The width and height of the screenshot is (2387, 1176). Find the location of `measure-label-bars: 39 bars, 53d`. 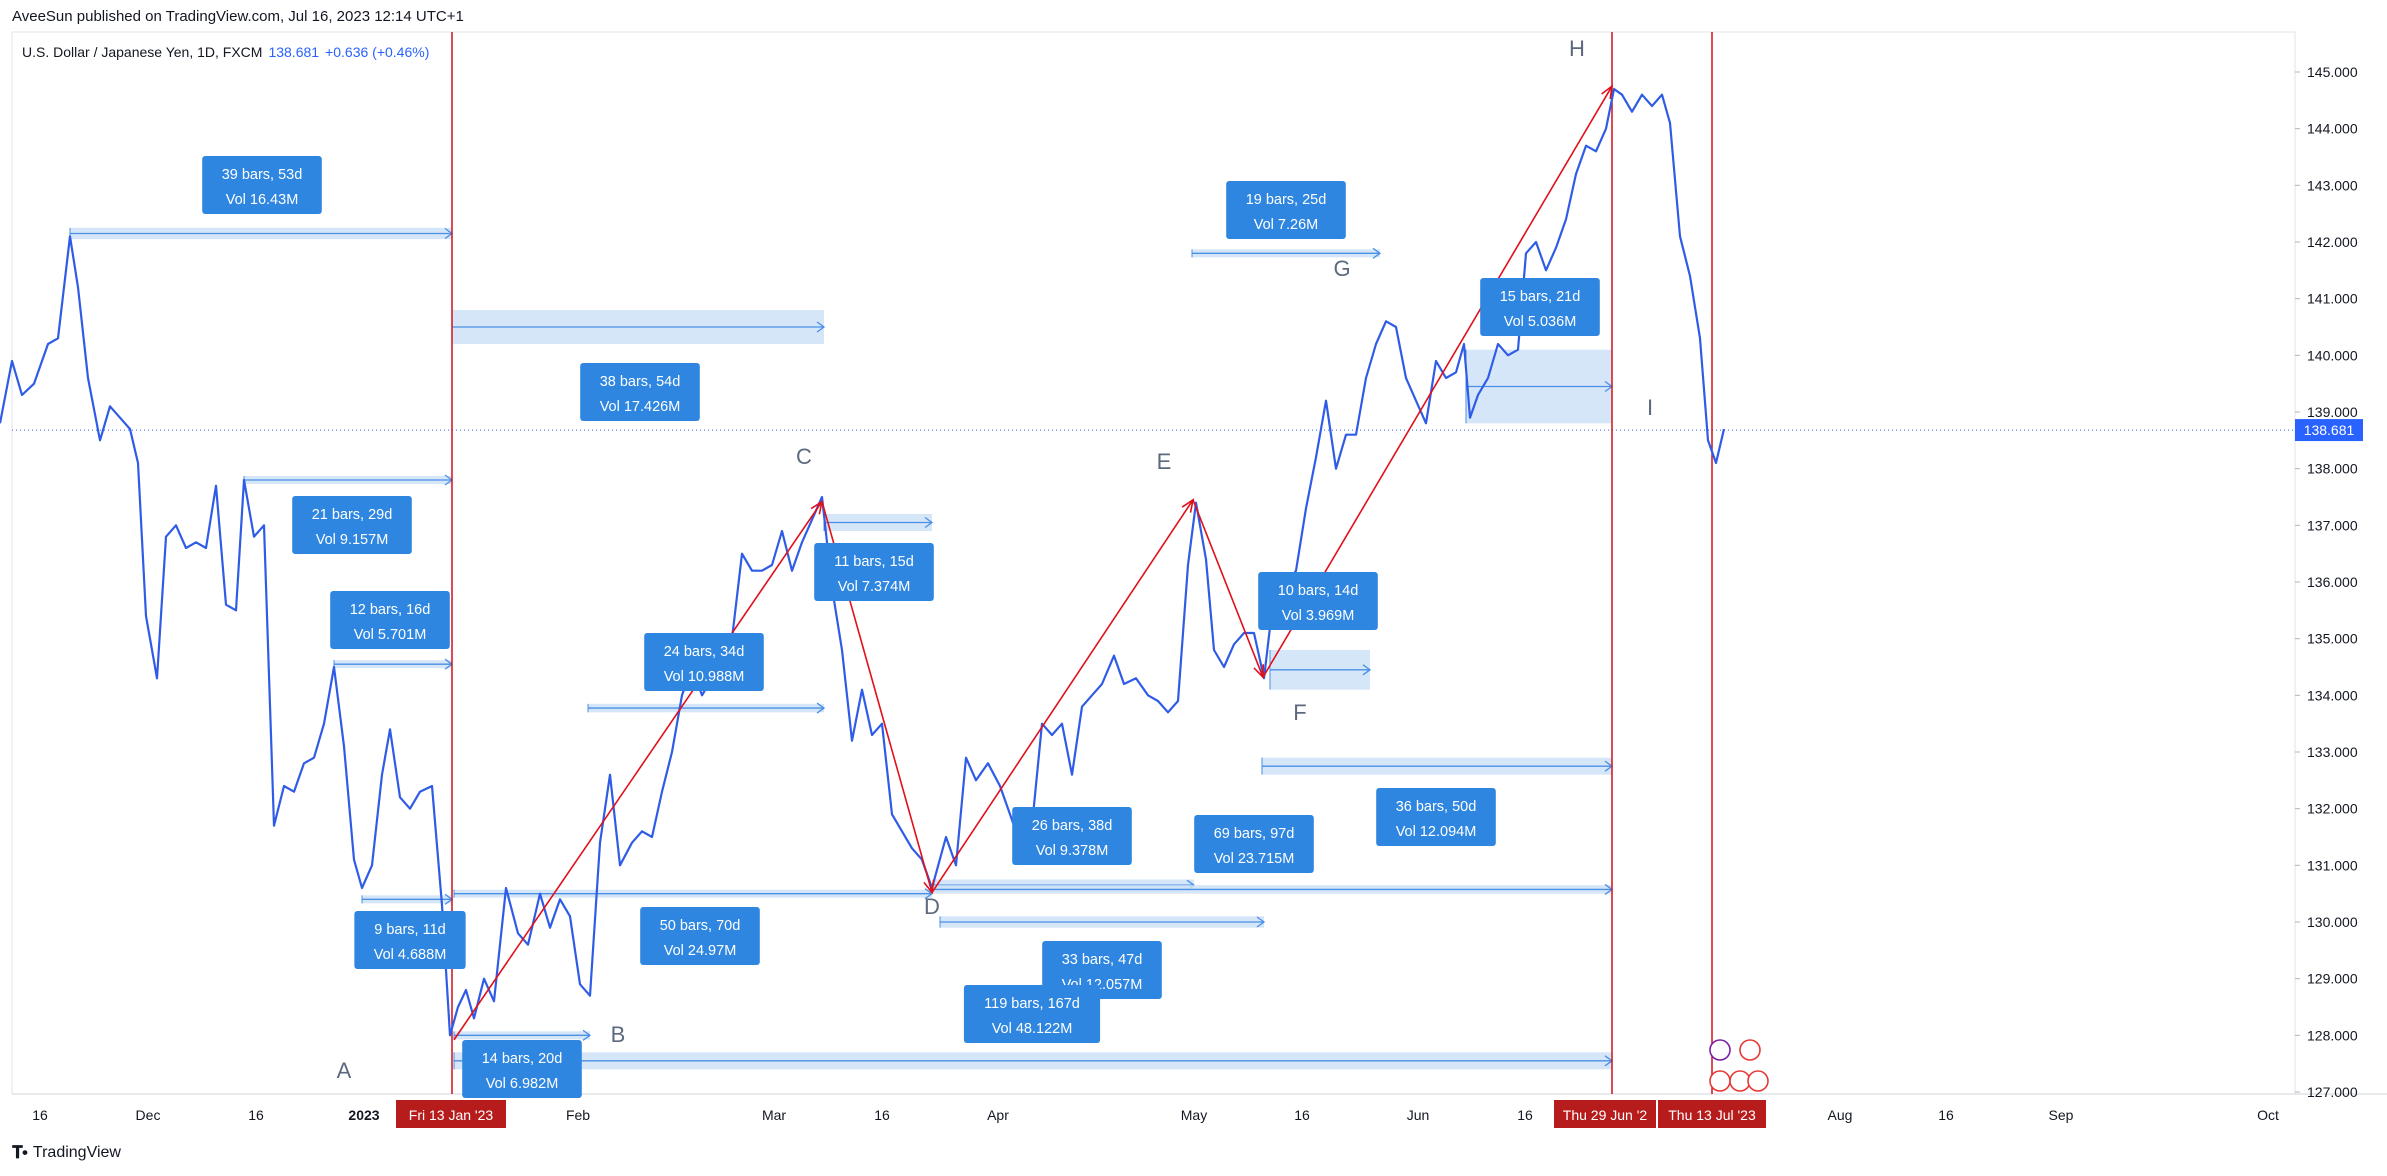

measure-label-bars: 39 bars, 53d is located at coordinates (262, 175).